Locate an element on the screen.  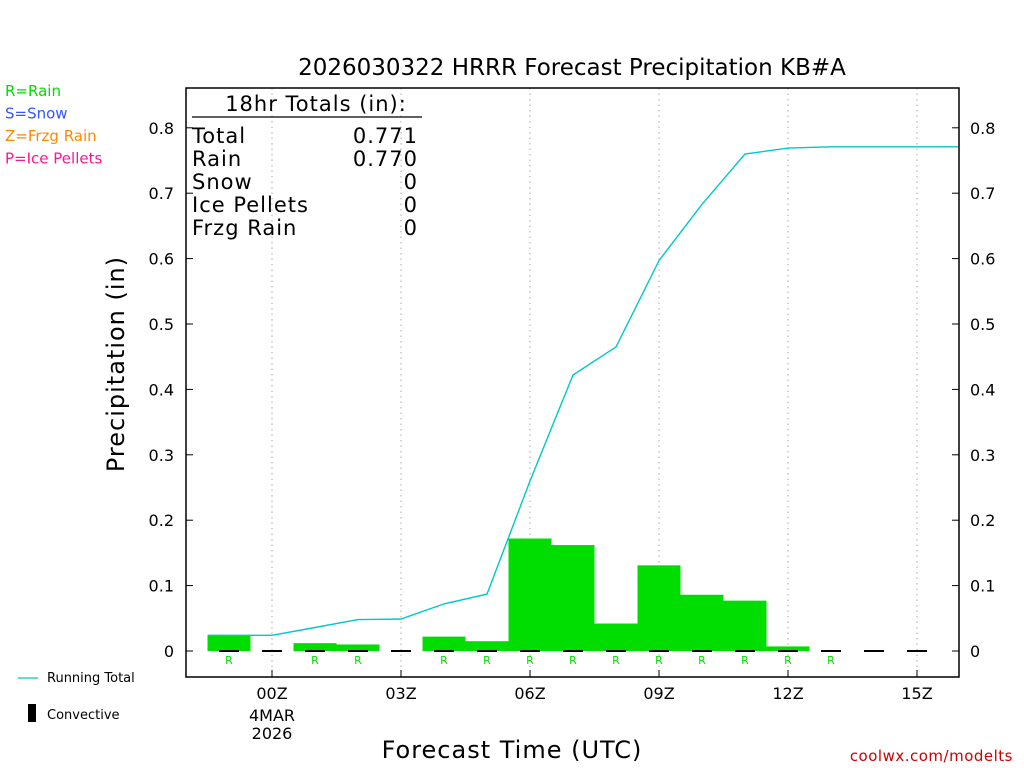
precip-bars is located at coordinates (567, 595).